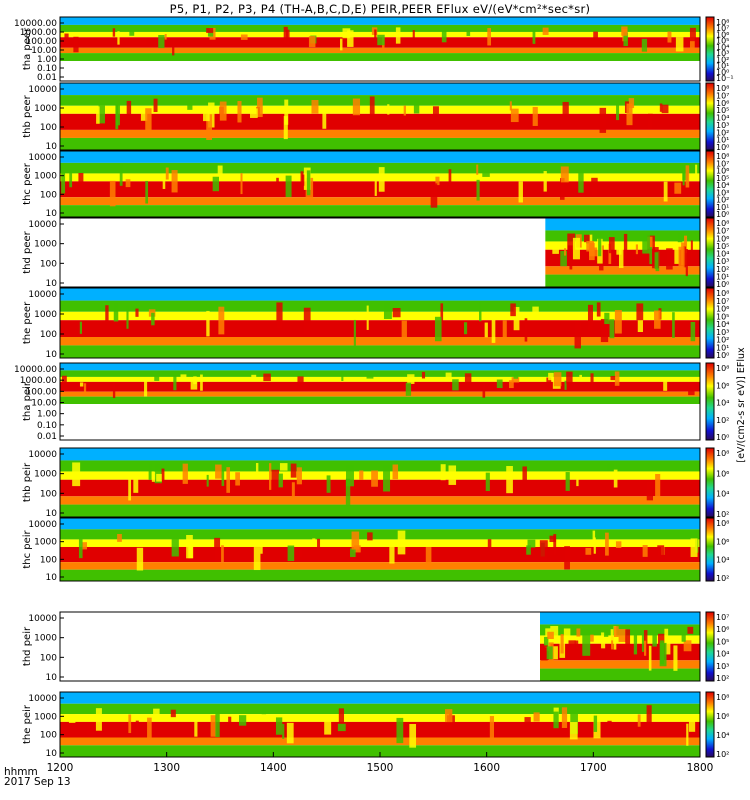  Describe the element at coordinates (47, 78) in the screenshot. I see `ytick-label: 0.01` at that location.